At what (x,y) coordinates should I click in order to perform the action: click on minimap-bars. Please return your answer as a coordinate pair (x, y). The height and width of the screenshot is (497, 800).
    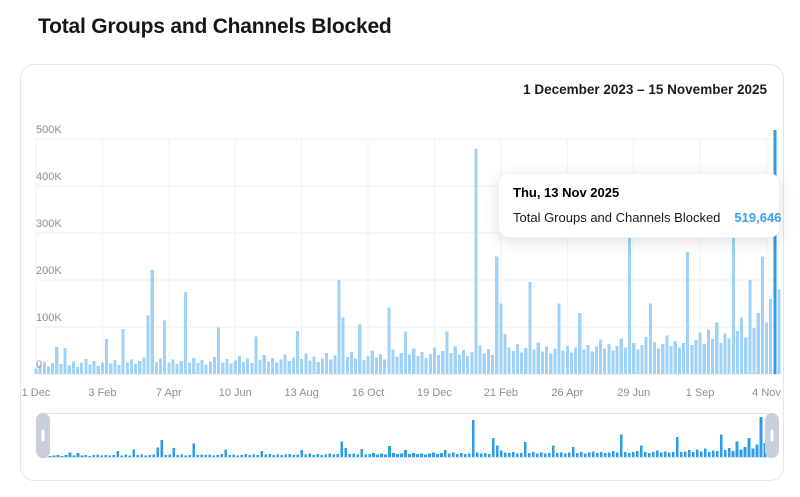
    Looking at the image, I should click on (407, 437).